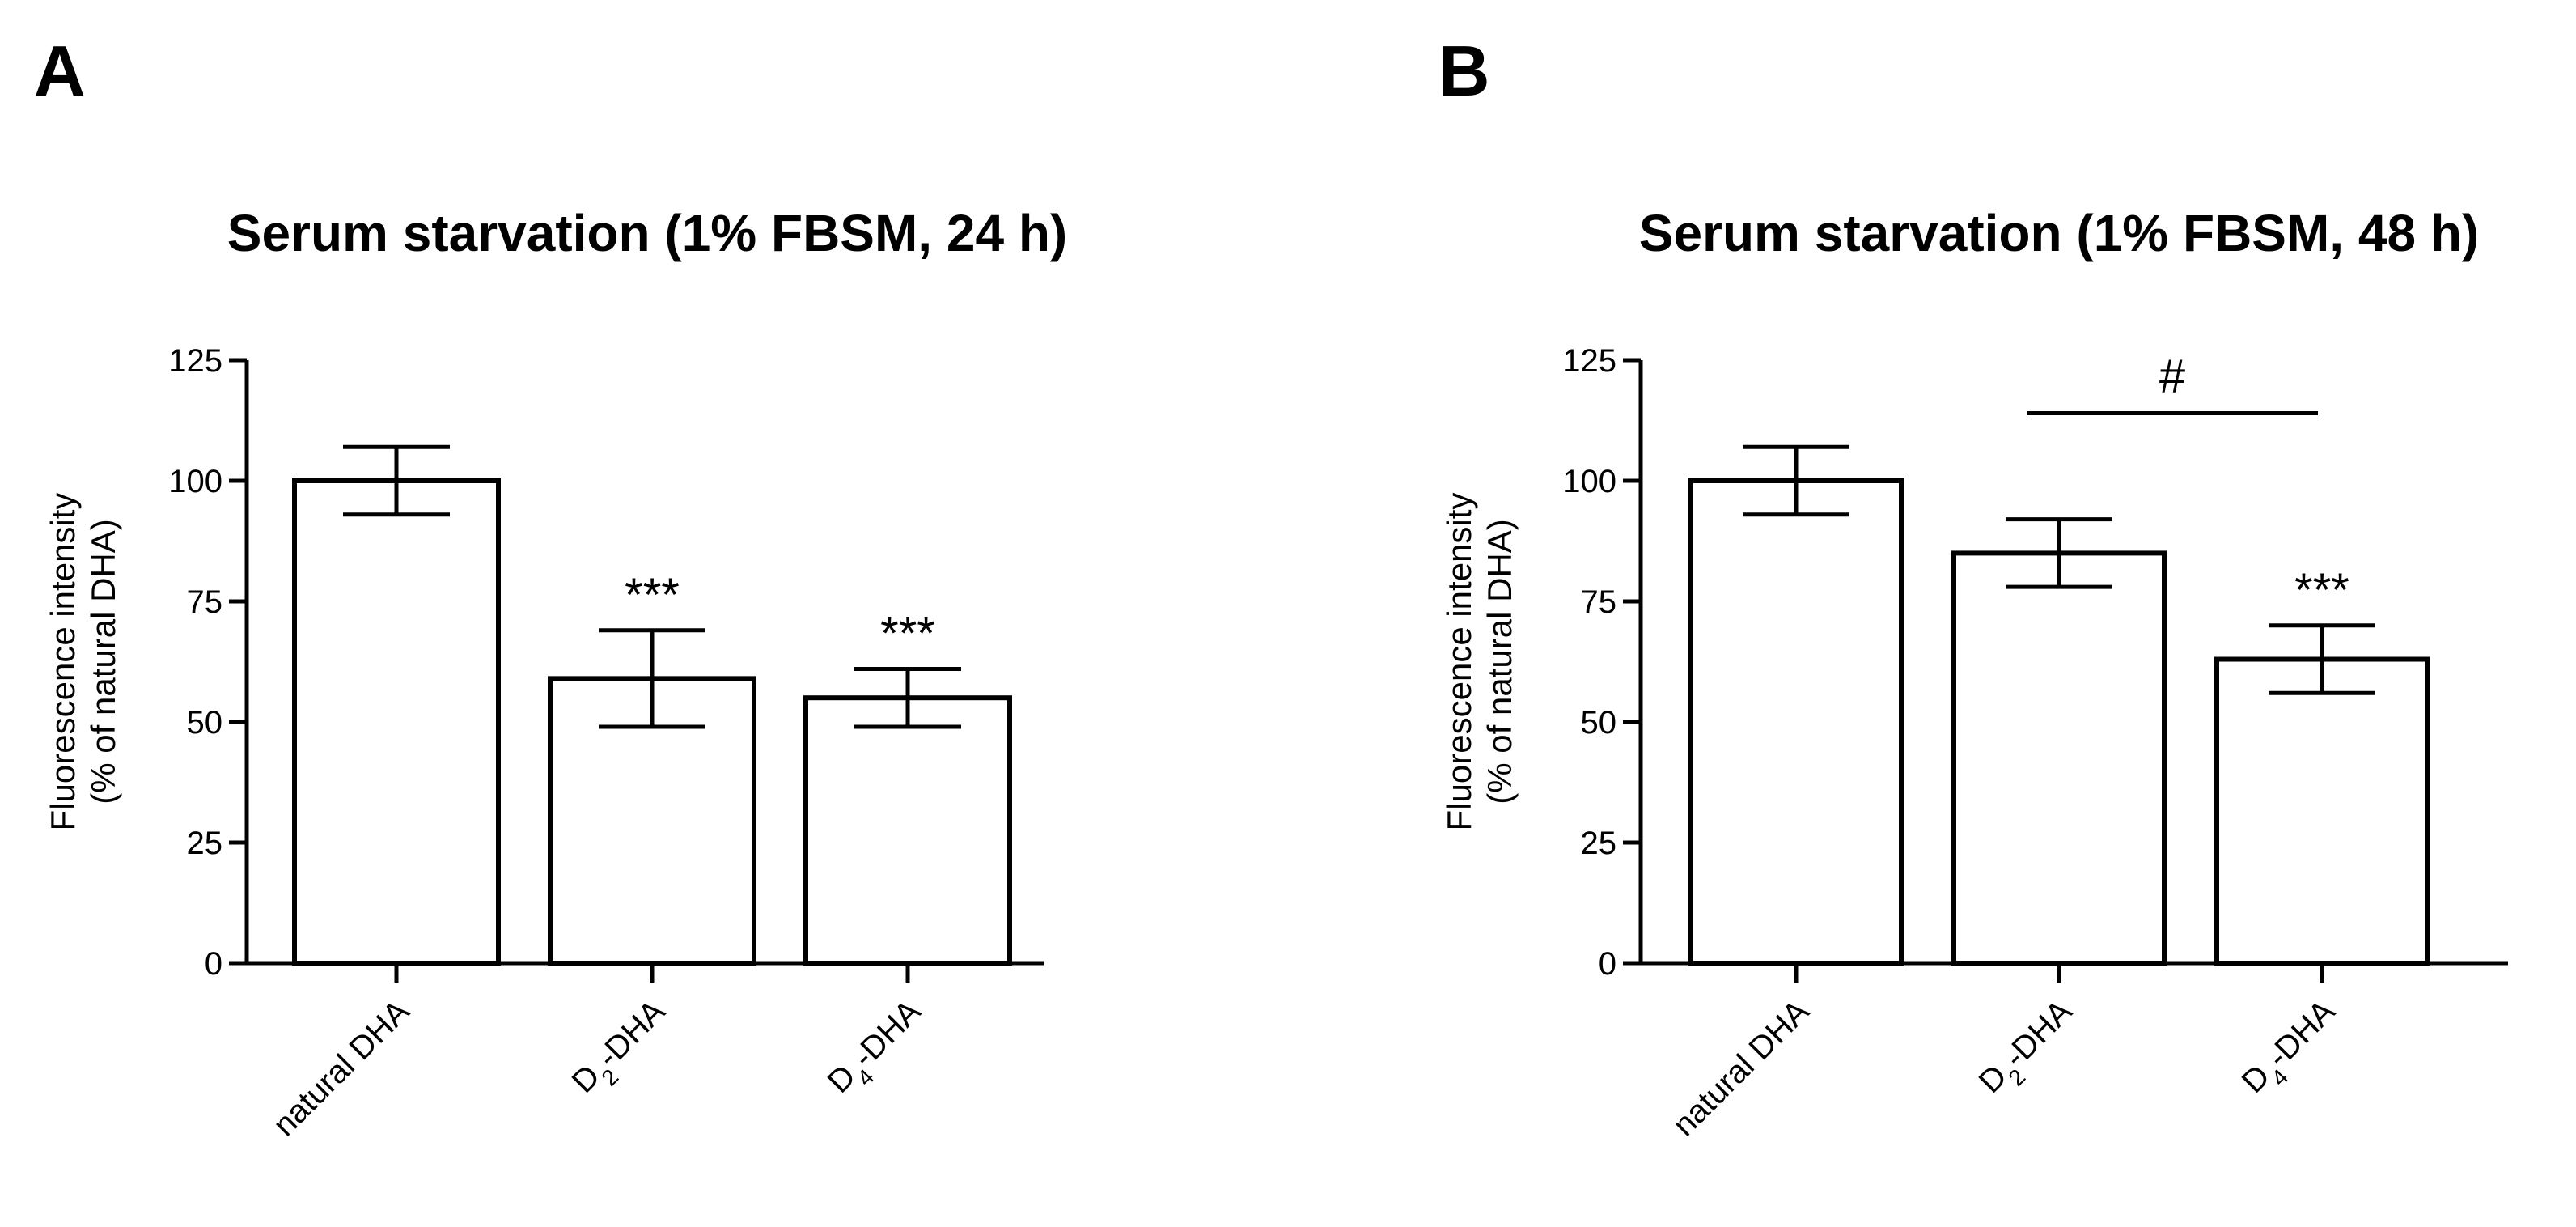  Describe the element at coordinates (647, 233) in the screenshot. I see `chart-title: Serum starvation (1% FBSM, 24 h)` at that location.